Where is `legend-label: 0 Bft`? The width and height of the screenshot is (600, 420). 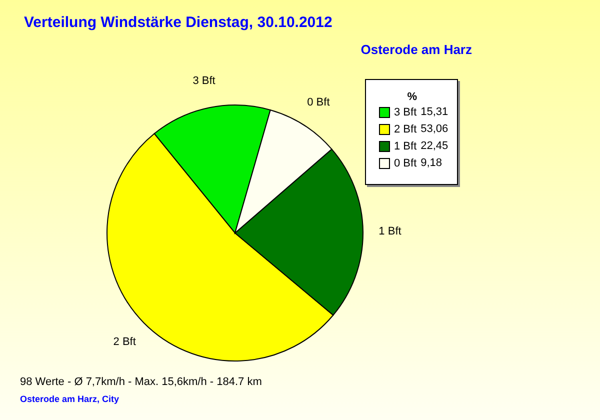 legend-label: 0 Bft is located at coordinates (405, 164).